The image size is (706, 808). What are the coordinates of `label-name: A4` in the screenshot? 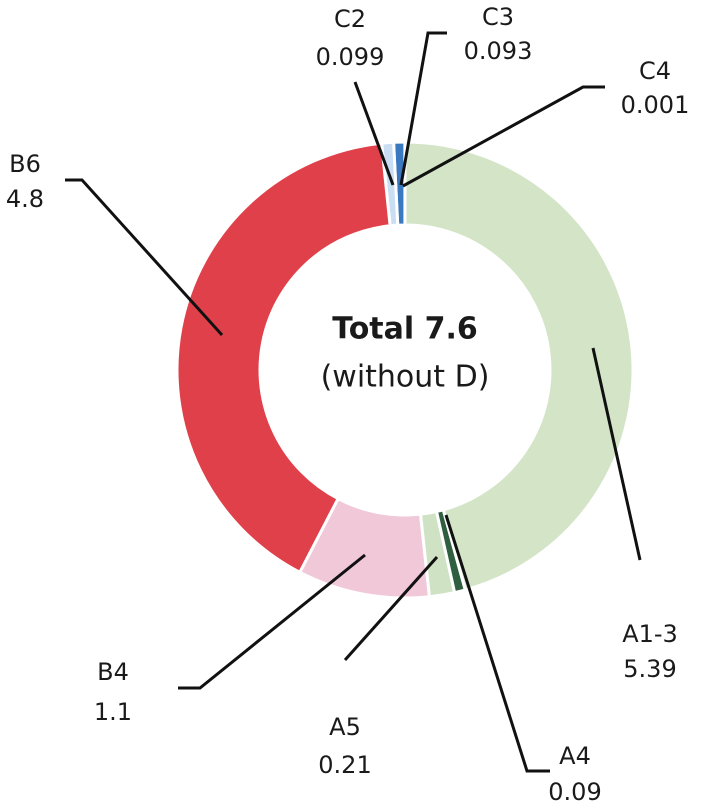 It's located at (575, 756).